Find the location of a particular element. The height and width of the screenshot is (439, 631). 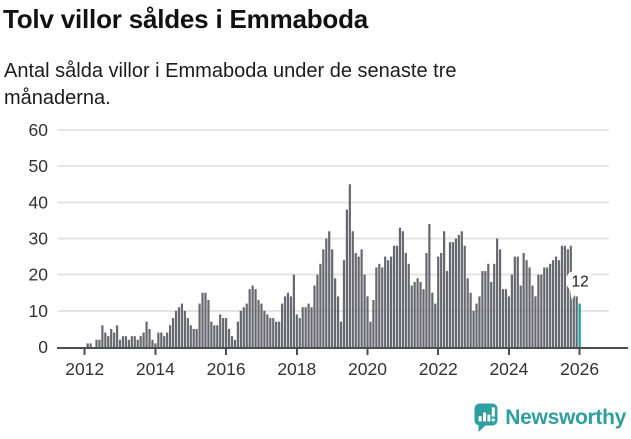

y-tick-label: 60 is located at coordinates (39, 130).